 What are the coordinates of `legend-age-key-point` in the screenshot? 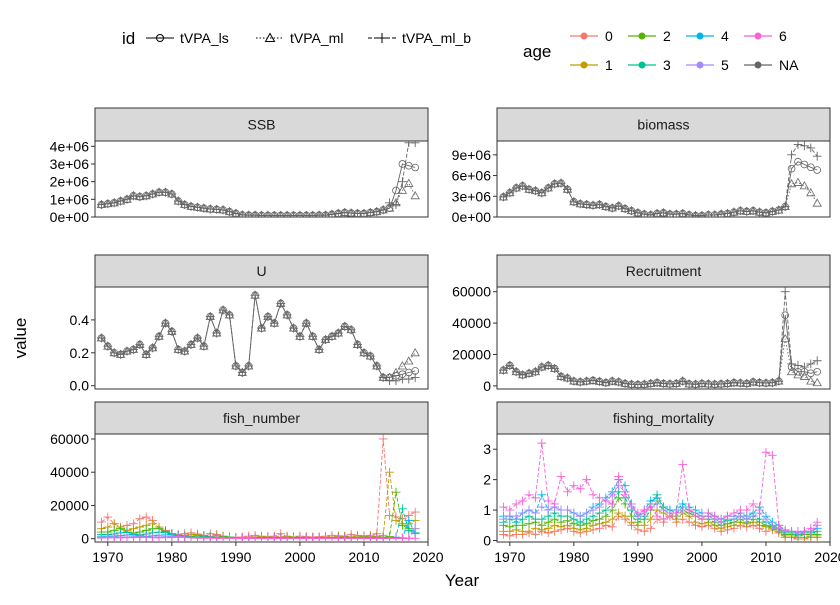 It's located at (642, 36).